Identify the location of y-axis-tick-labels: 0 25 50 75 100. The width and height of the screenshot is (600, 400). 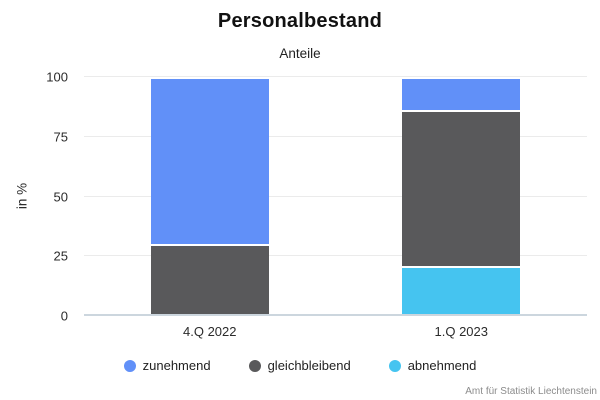
(34, 197).